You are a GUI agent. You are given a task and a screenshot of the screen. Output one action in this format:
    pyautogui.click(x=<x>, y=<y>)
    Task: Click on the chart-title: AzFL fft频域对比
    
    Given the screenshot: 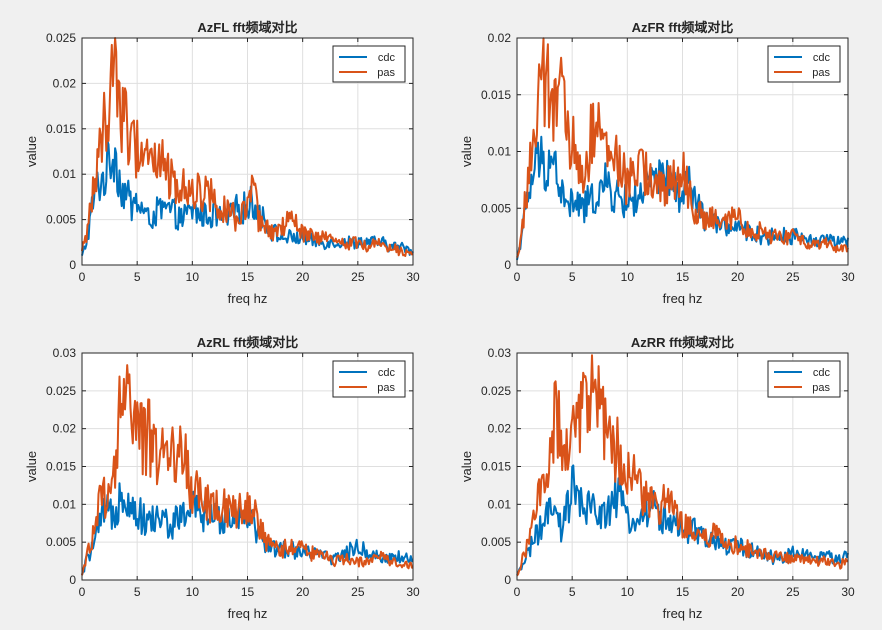 What is the action you would take?
    pyautogui.click(x=247, y=27)
    